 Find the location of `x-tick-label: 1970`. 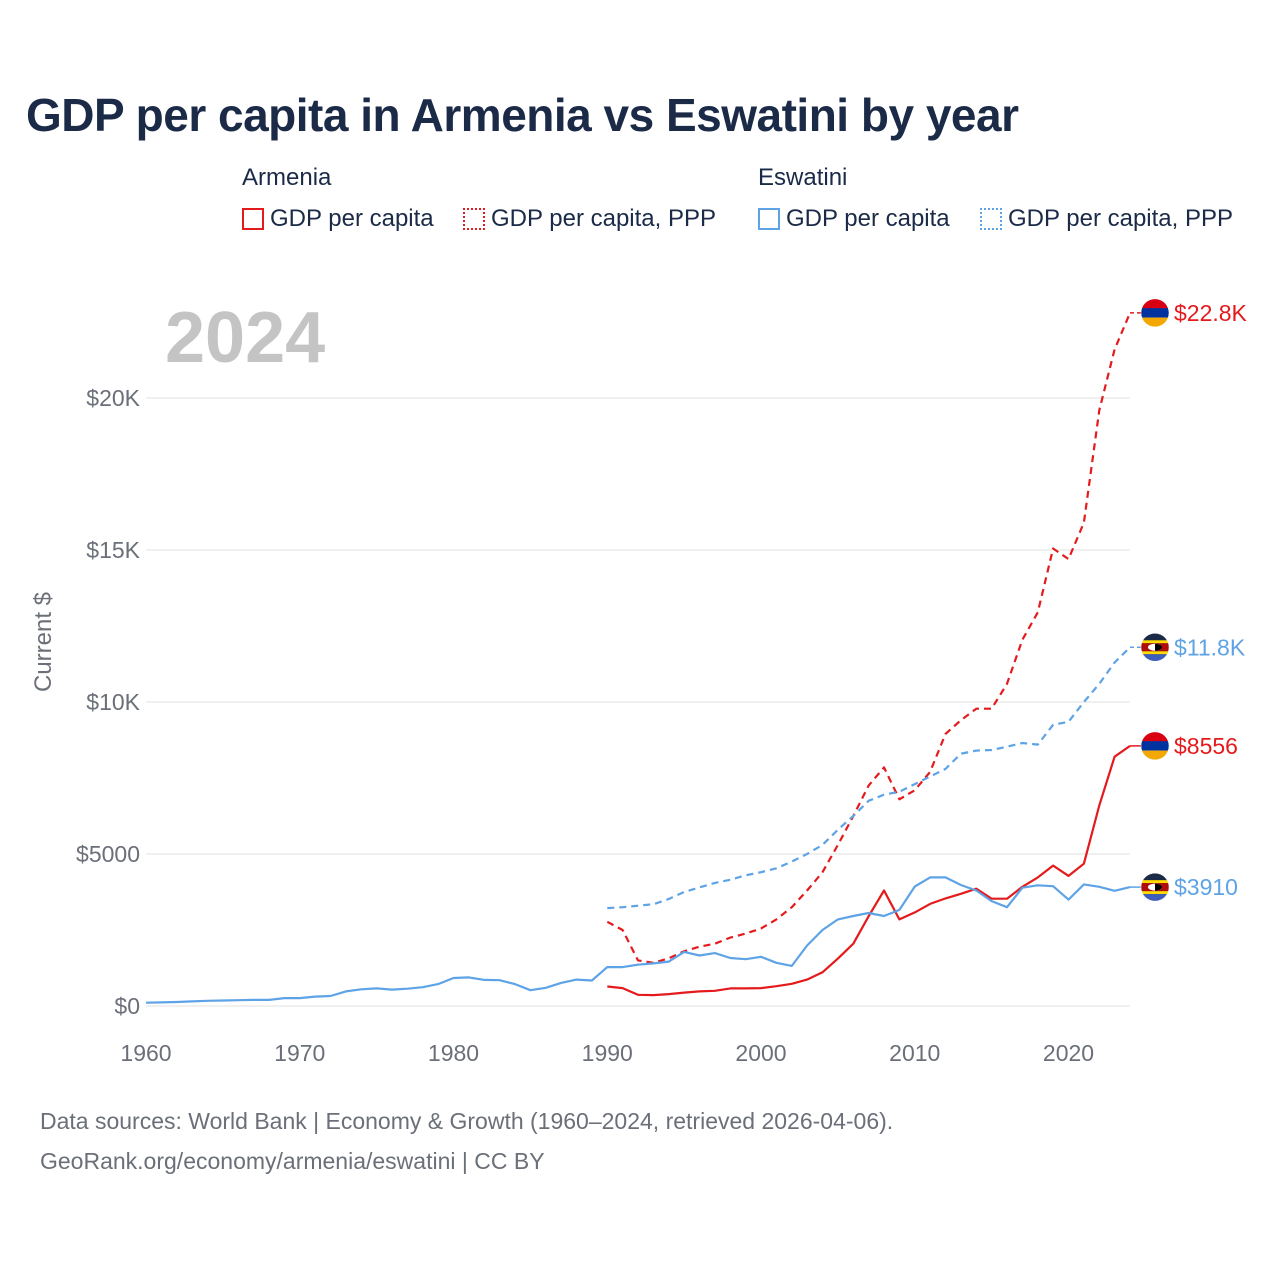

x-tick-label: 1970 is located at coordinates (299, 1053).